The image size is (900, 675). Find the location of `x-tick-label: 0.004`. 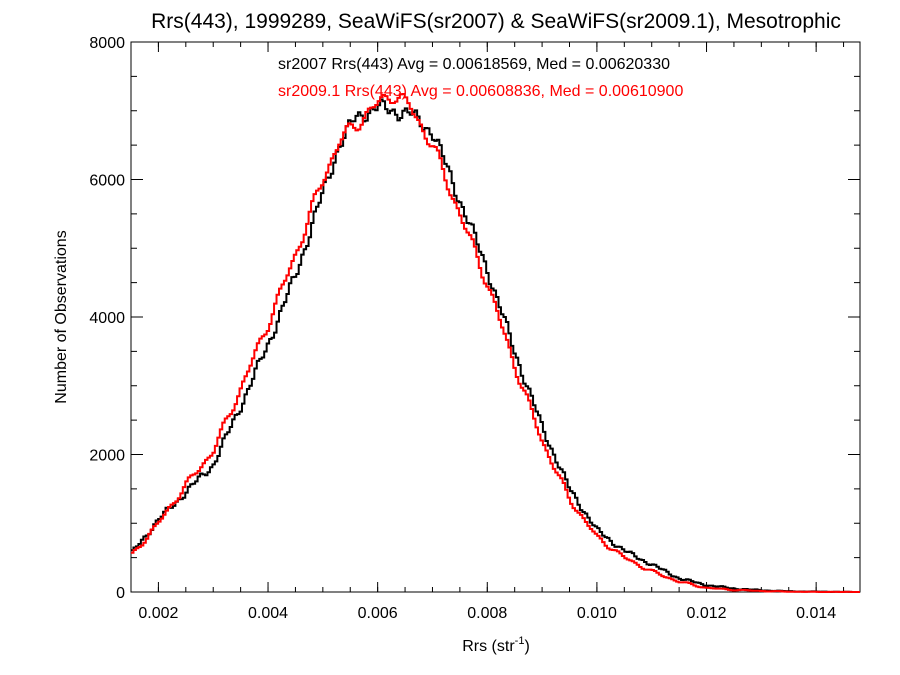

x-tick-label: 0.004 is located at coordinates (268, 613).